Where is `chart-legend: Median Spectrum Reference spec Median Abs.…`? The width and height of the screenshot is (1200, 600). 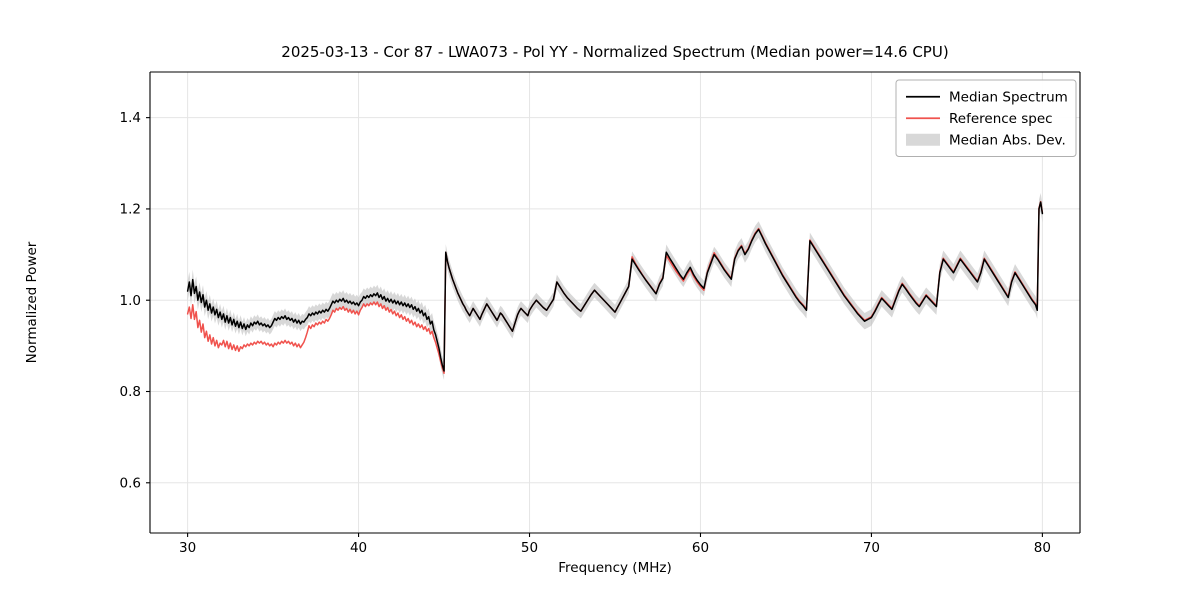
chart-legend: Median Spectrum Reference spec Median Abs.… is located at coordinates (986, 118).